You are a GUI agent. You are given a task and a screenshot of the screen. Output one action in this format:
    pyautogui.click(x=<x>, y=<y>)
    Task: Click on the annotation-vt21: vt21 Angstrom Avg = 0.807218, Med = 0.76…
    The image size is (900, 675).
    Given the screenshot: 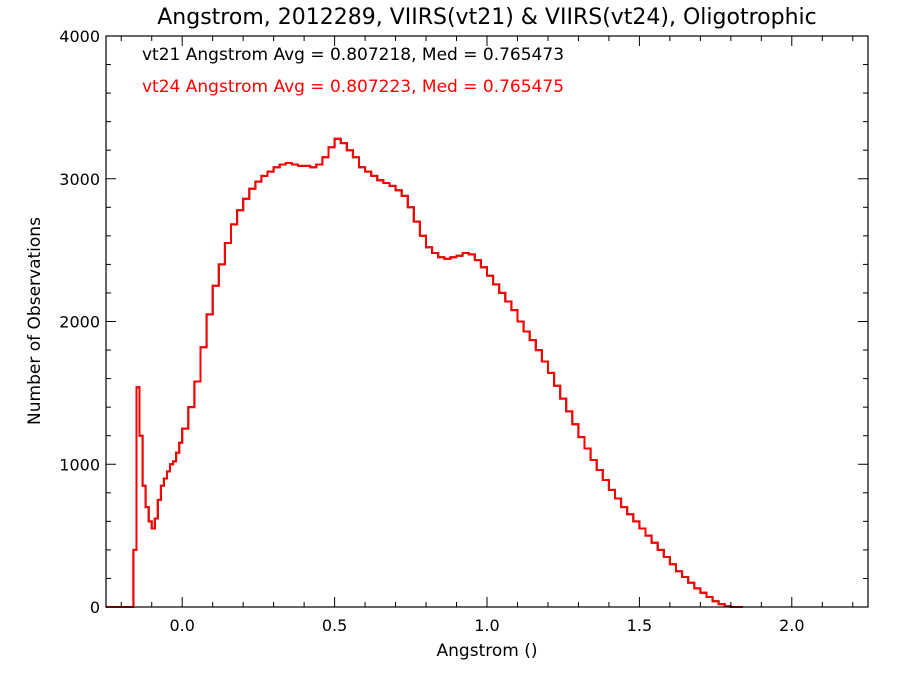 What is the action you would take?
    pyautogui.click(x=353, y=55)
    